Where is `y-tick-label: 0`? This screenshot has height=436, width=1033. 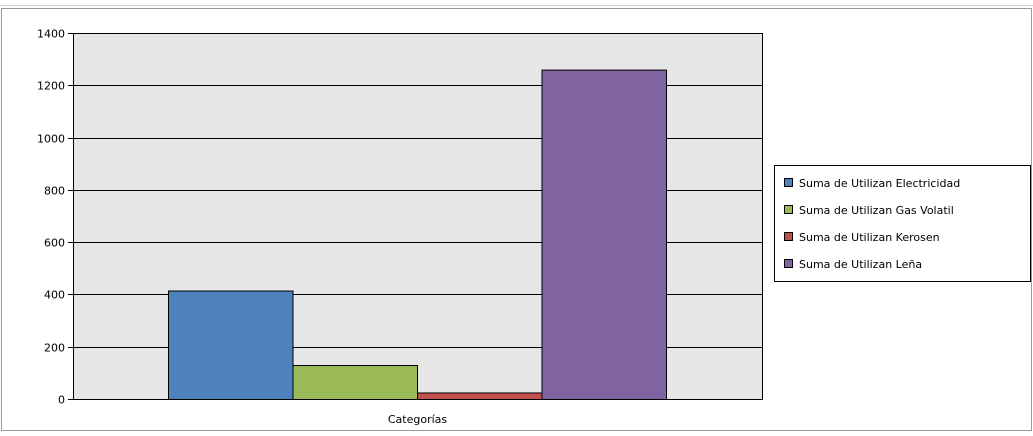
y-tick-label: 0 is located at coordinates (61, 400).